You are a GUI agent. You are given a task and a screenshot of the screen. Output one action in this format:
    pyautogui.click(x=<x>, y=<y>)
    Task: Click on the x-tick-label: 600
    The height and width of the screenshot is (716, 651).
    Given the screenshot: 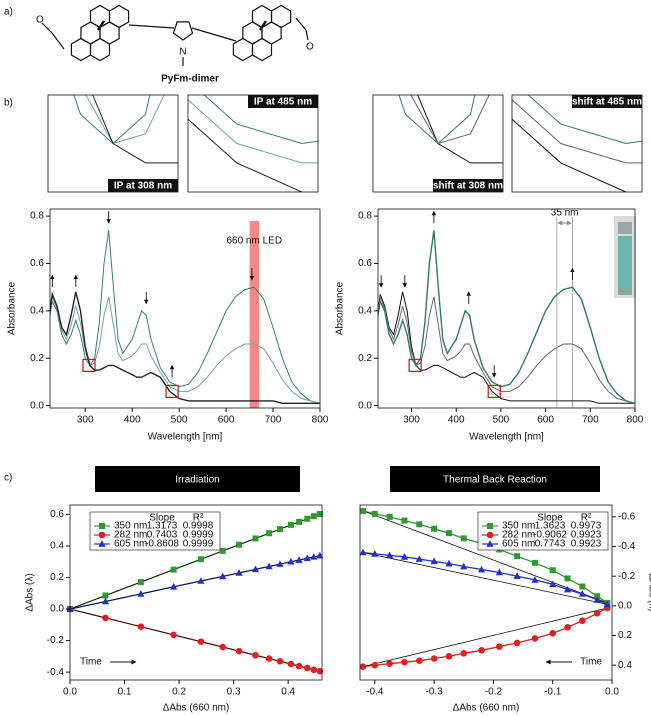 What is the action you would take?
    pyautogui.click(x=226, y=420)
    